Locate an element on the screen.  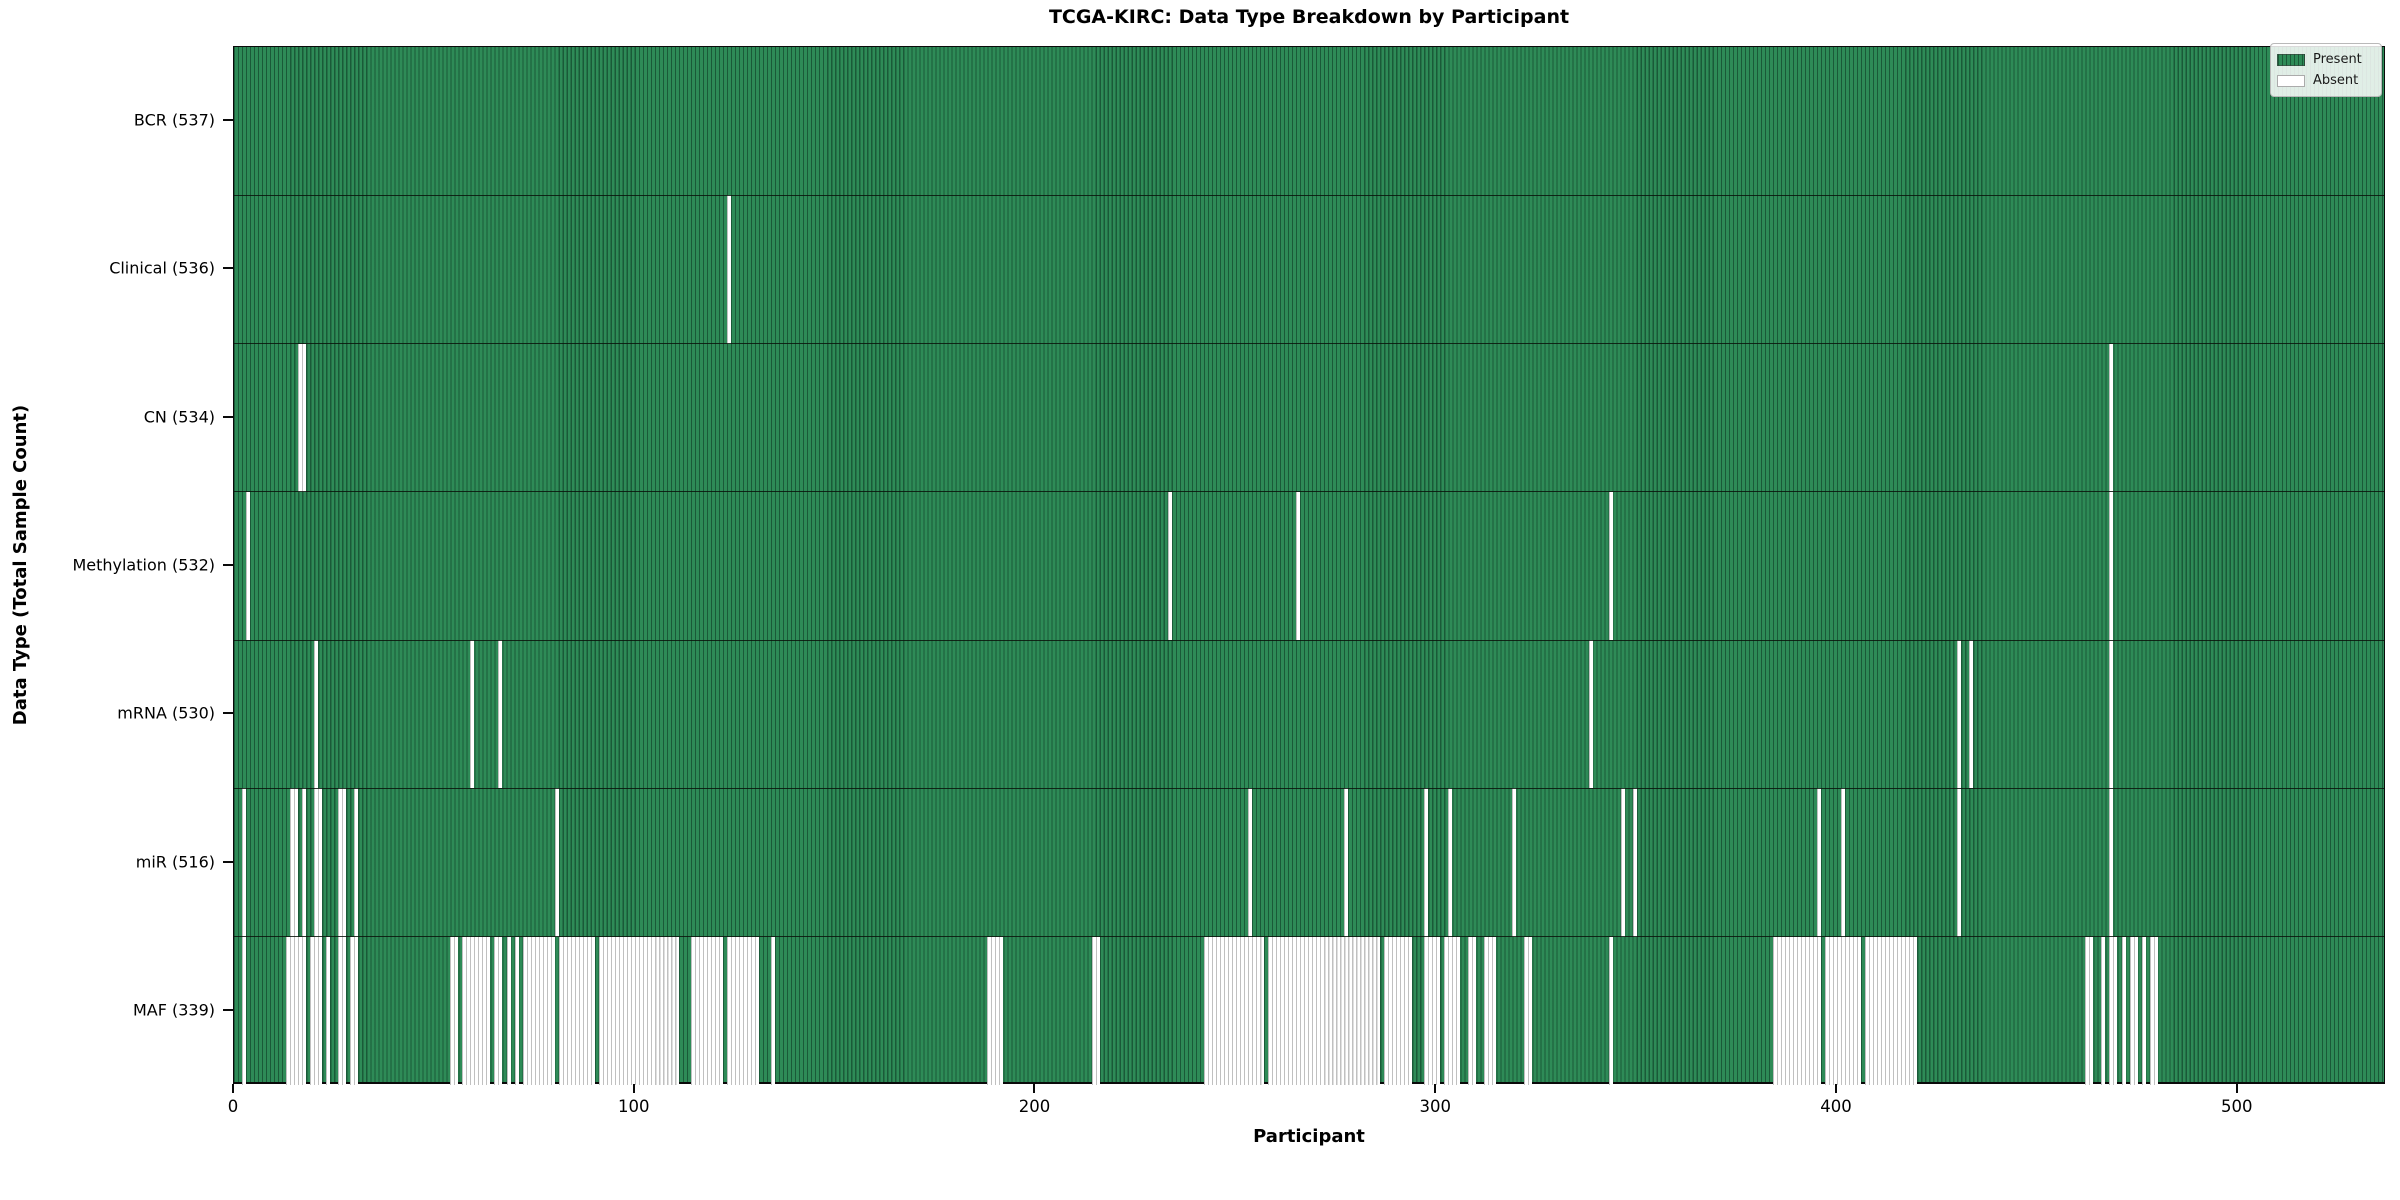
legend-label-present: Present is located at coordinates (2337, 59).